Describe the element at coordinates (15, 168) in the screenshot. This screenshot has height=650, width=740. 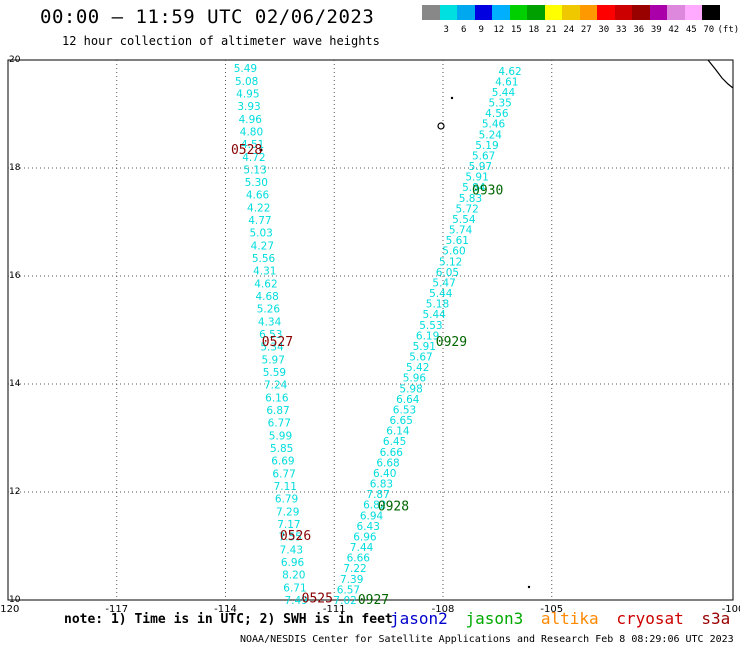
I see `y-tick-label: 18` at that location.